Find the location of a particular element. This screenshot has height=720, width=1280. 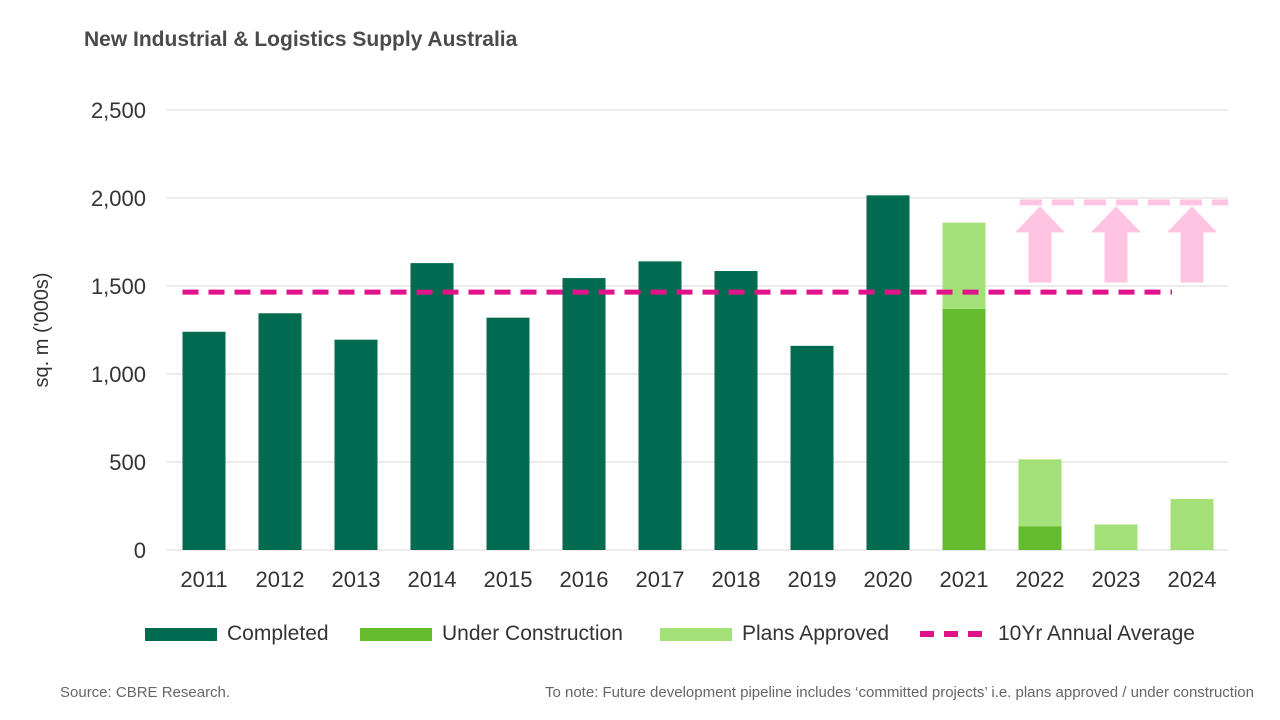

bar-plans-approved-2022 is located at coordinates (1040, 493).